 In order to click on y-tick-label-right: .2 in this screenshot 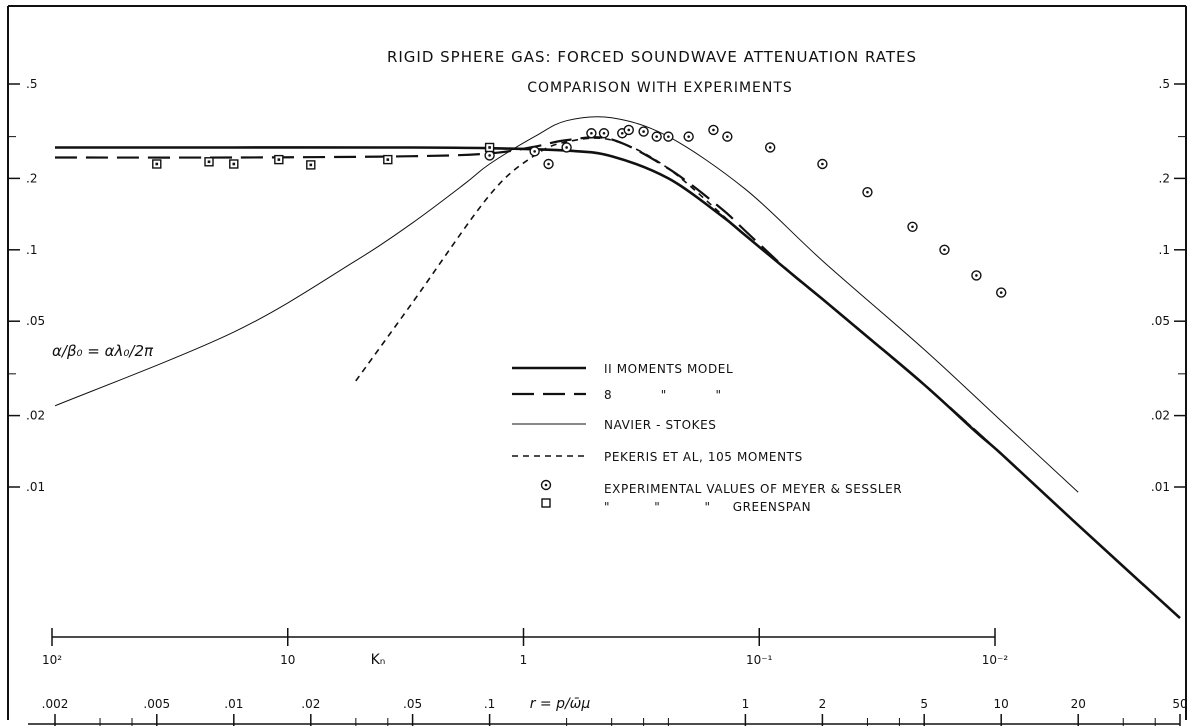, I will do `click(1164, 178)`.